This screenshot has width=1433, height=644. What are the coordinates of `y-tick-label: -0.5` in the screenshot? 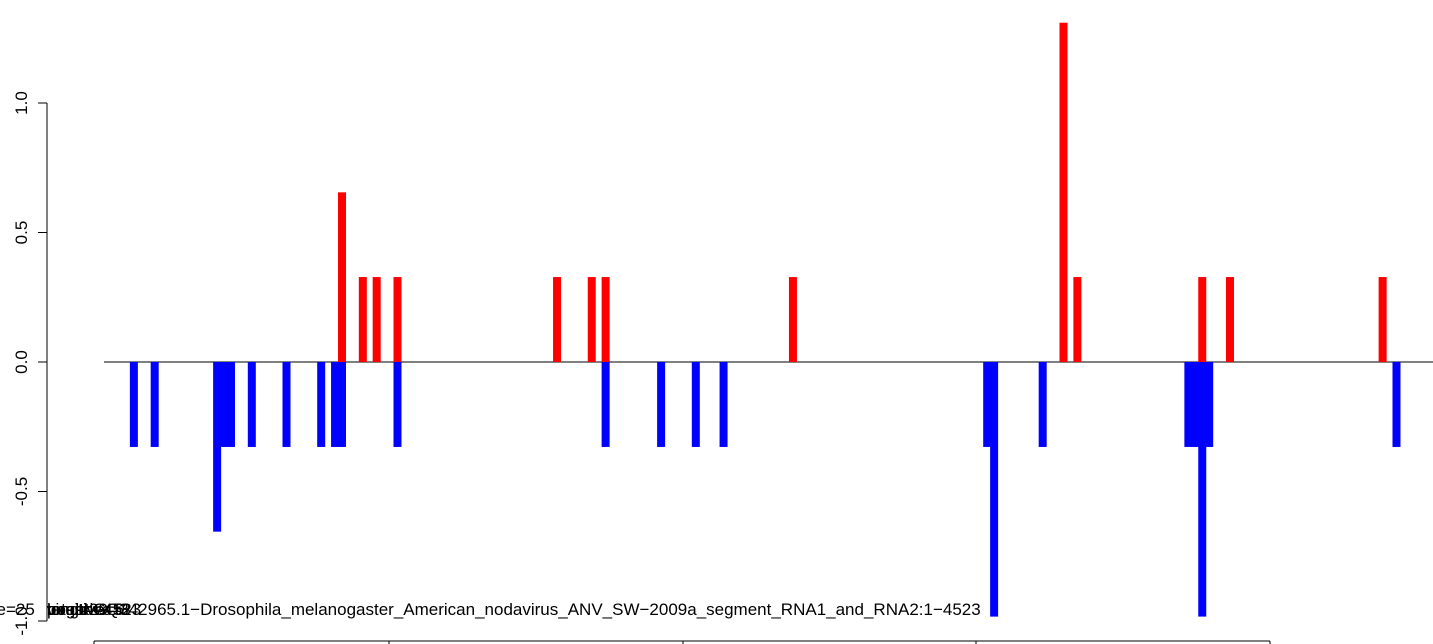 It's located at (21, 491).